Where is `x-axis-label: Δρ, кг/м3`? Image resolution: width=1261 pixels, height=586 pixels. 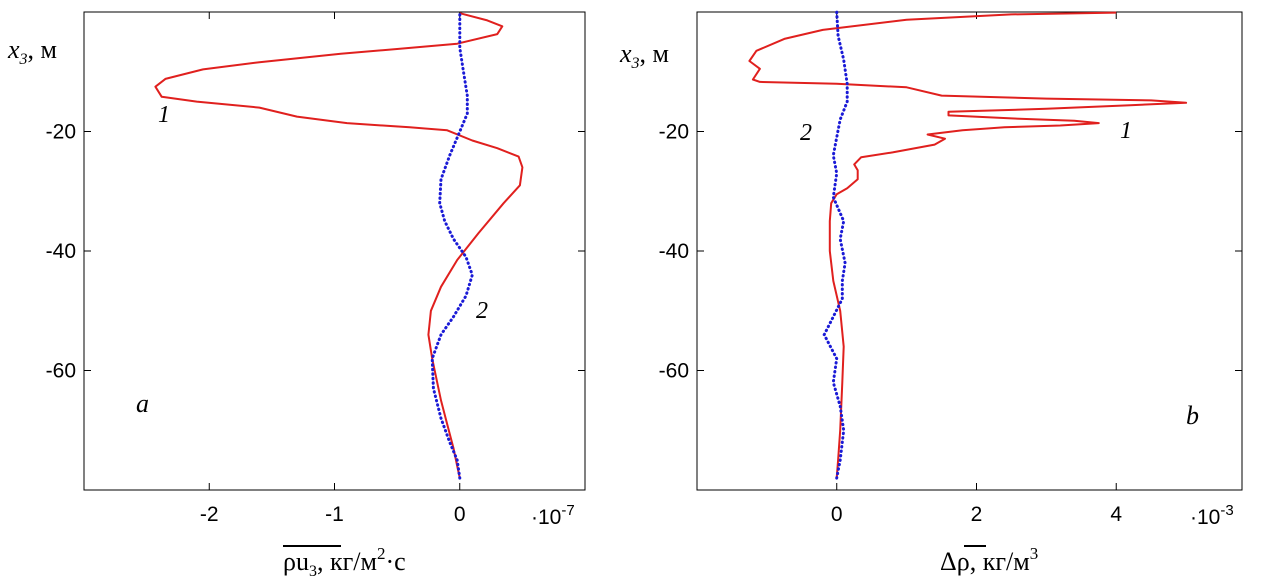
x-axis-label: Δρ, кг/м3 is located at coordinates (989, 560).